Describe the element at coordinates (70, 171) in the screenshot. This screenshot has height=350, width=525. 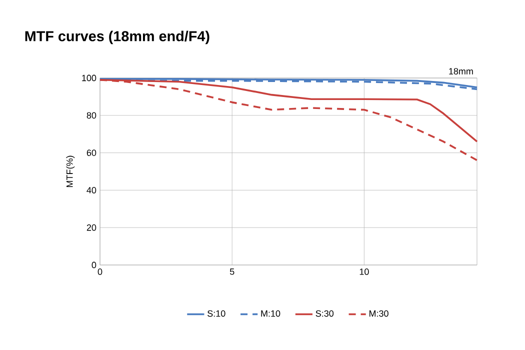
I see `y-axis-title: MTF(%)` at that location.